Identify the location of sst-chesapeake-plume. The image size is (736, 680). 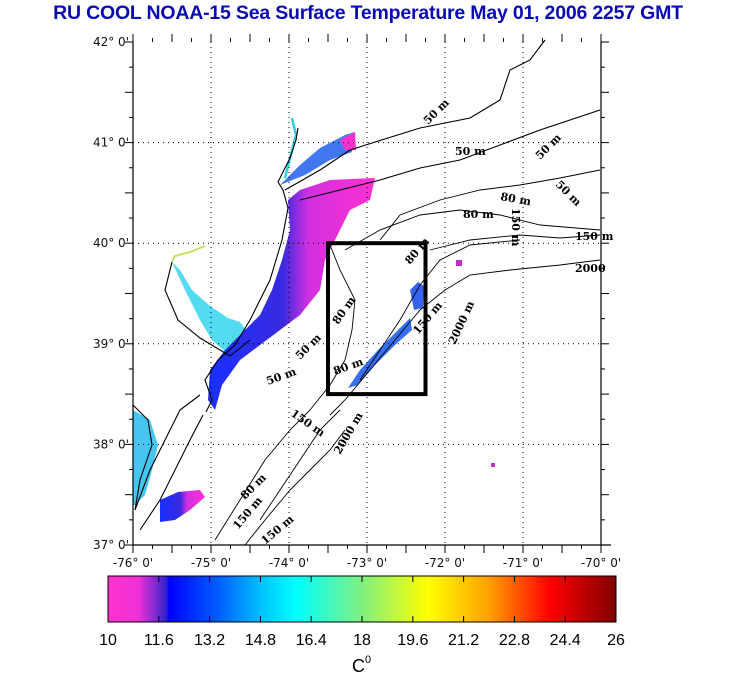
(182, 506).